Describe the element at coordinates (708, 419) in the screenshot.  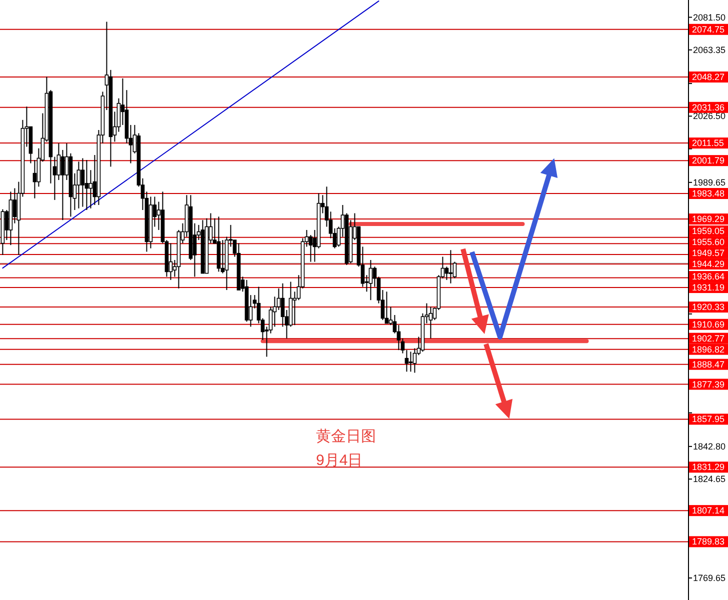
I see `ref-line-label: 1857.95` at that location.